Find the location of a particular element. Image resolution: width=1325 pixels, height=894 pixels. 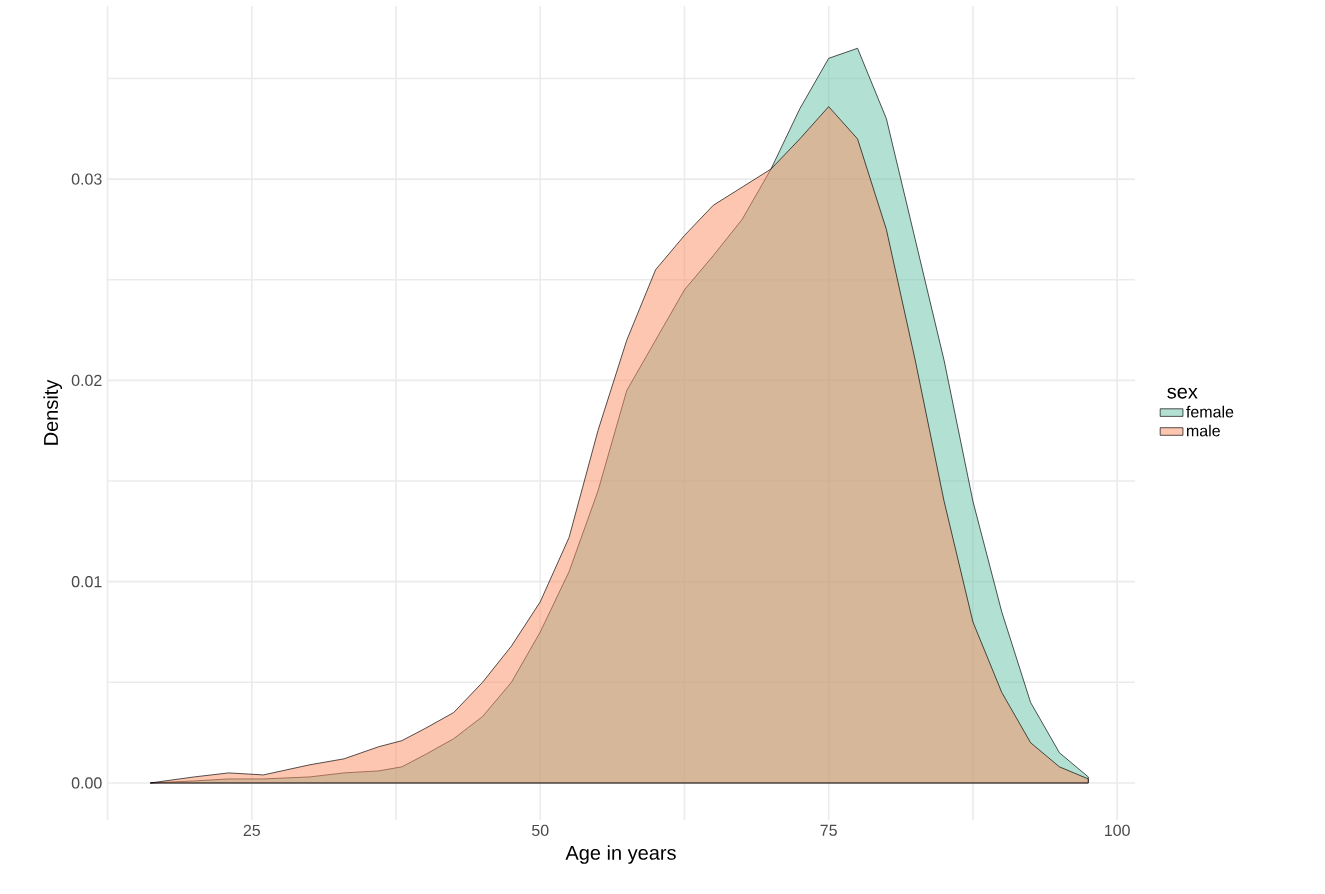

x-tick-label: 75 is located at coordinates (828, 830).